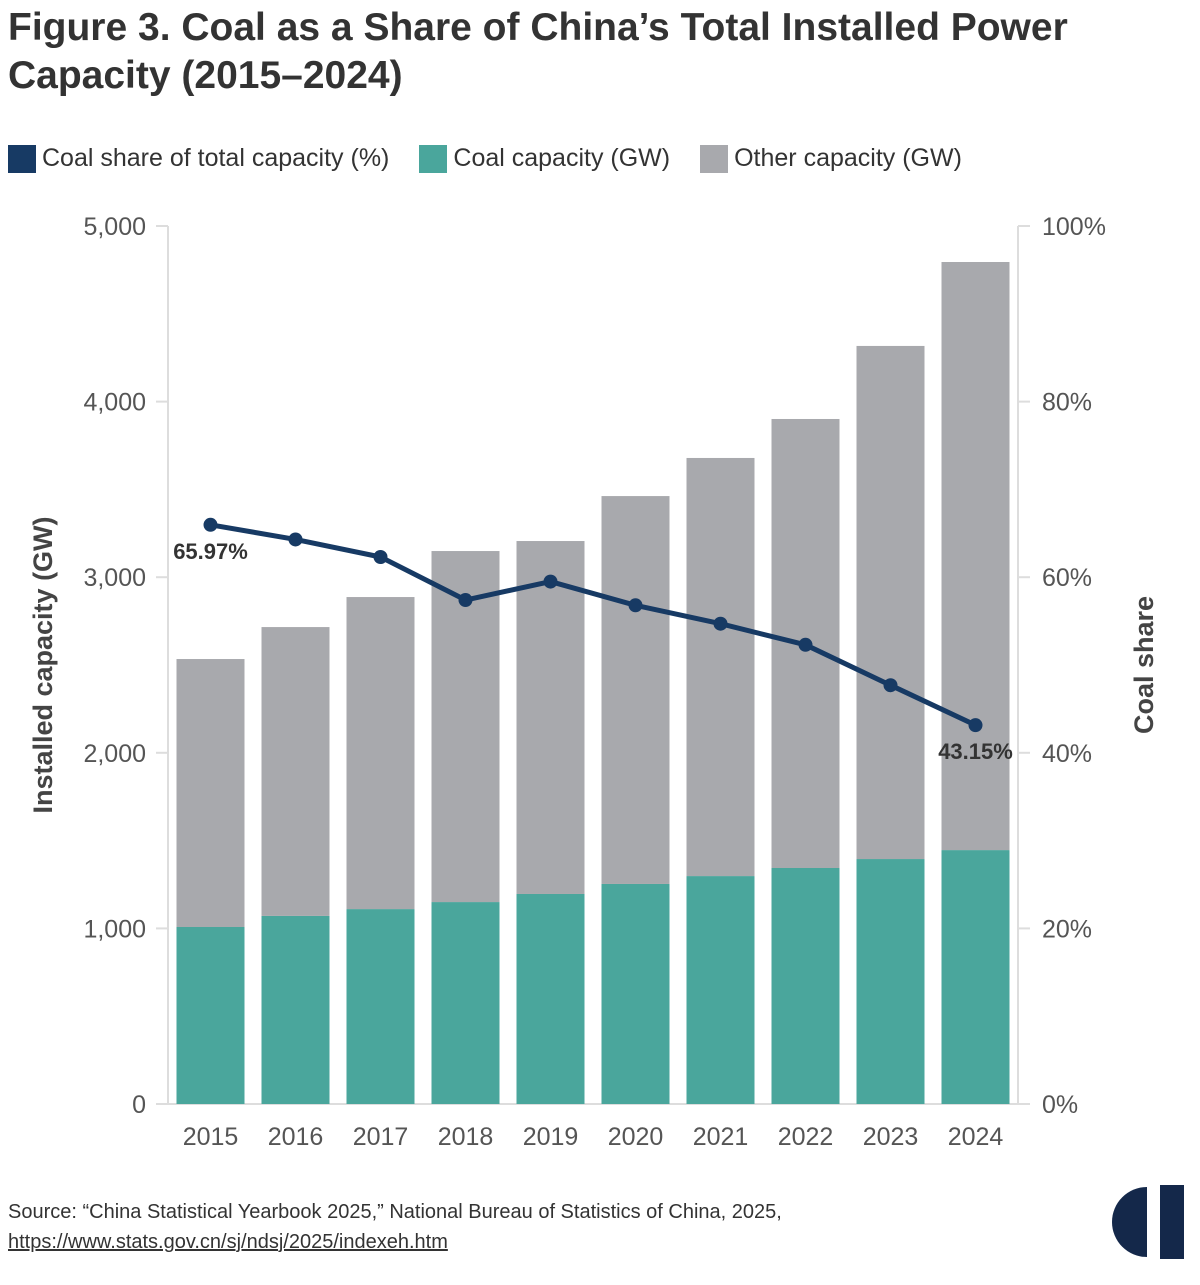 The image size is (1200, 1285). Describe the element at coordinates (466, 1137) in the screenshot. I see `x-tick-label: 2018` at that location.